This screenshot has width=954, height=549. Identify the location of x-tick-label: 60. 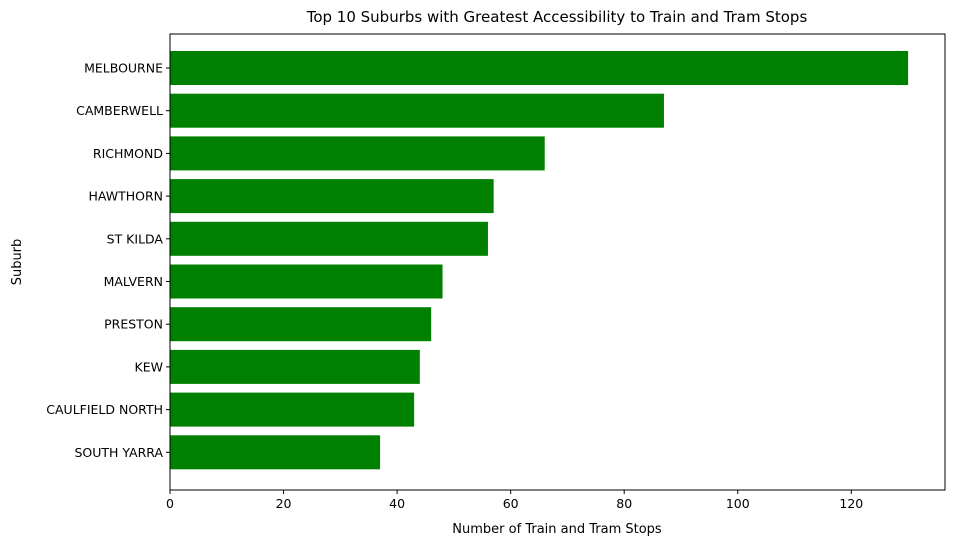
(511, 503).